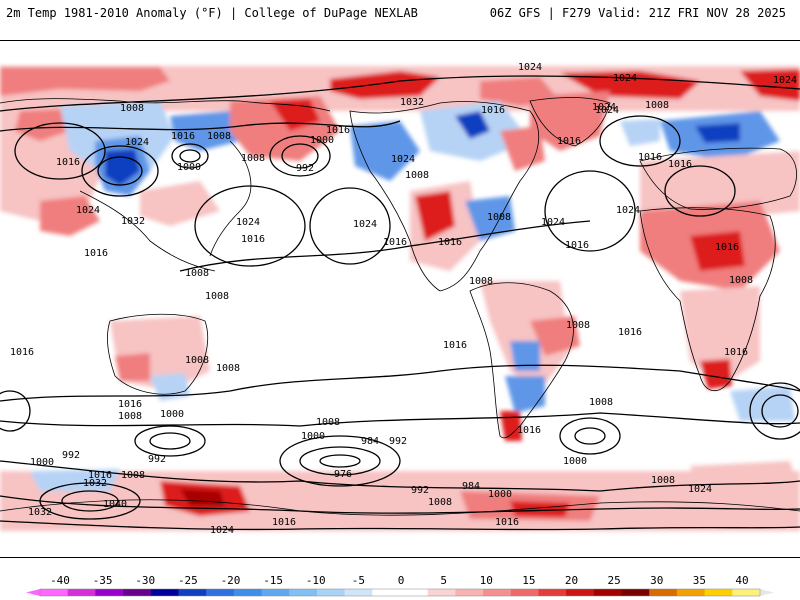 The height and width of the screenshot is (600, 800). Describe the element at coordinates (75, 480) in the screenshot. I see `antarctic-cold-west` at that location.